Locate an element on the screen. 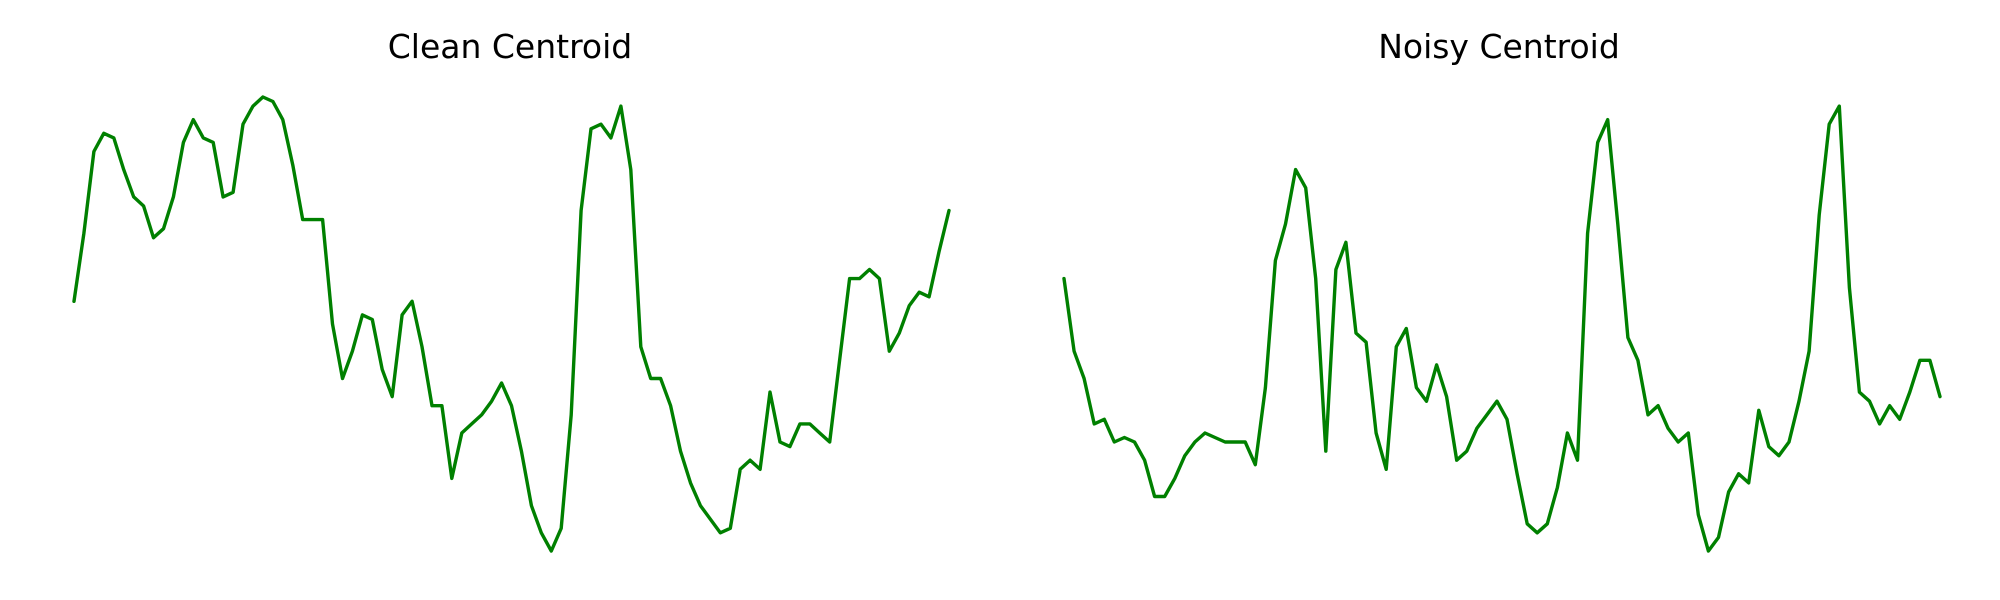 Image resolution: width=2000 pixels, height=600 pixels. noisy-centroid-title: Noisy Centroid is located at coordinates (1499, 46).